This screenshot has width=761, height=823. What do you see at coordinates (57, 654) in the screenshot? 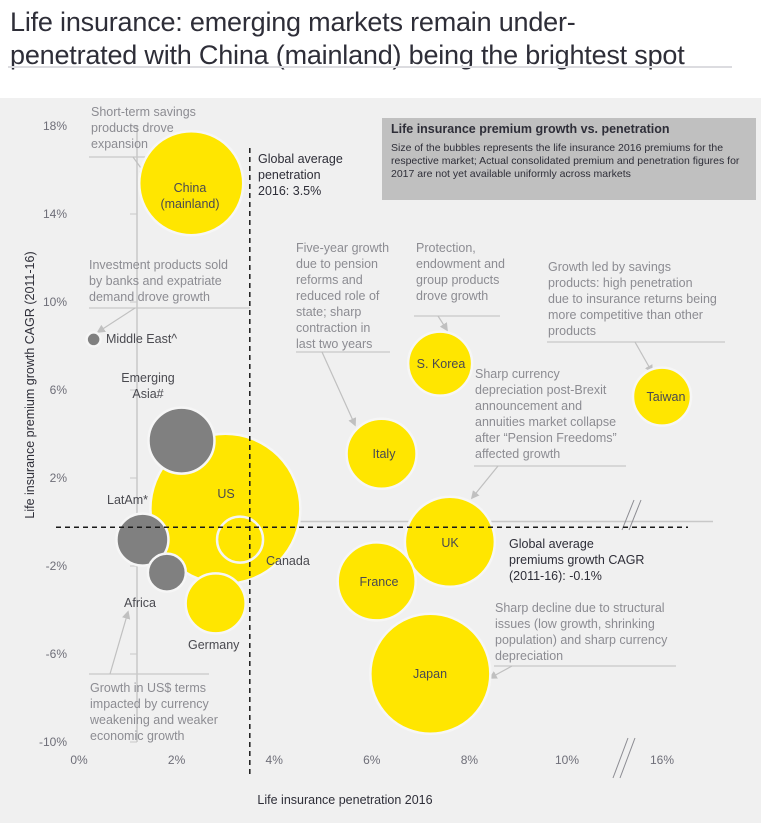
I see `y-tick-label: -6%` at bounding box center [57, 654].